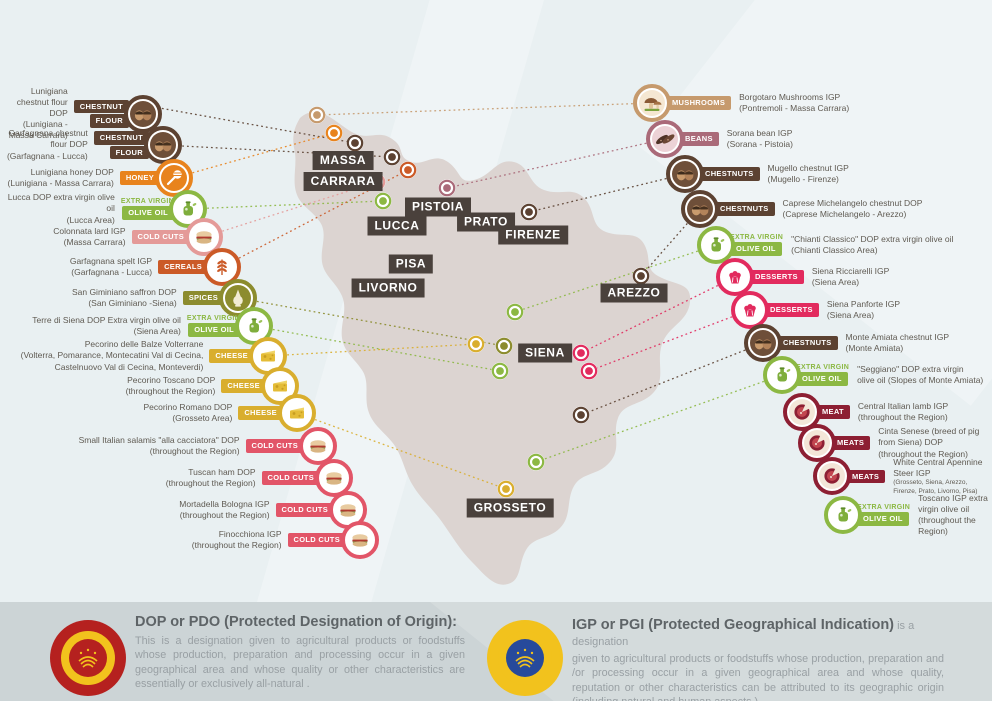 The width and height of the screenshot is (992, 701). What do you see at coordinates (163, 145) in the screenshot?
I see `chestnut-icon` at bounding box center [163, 145].